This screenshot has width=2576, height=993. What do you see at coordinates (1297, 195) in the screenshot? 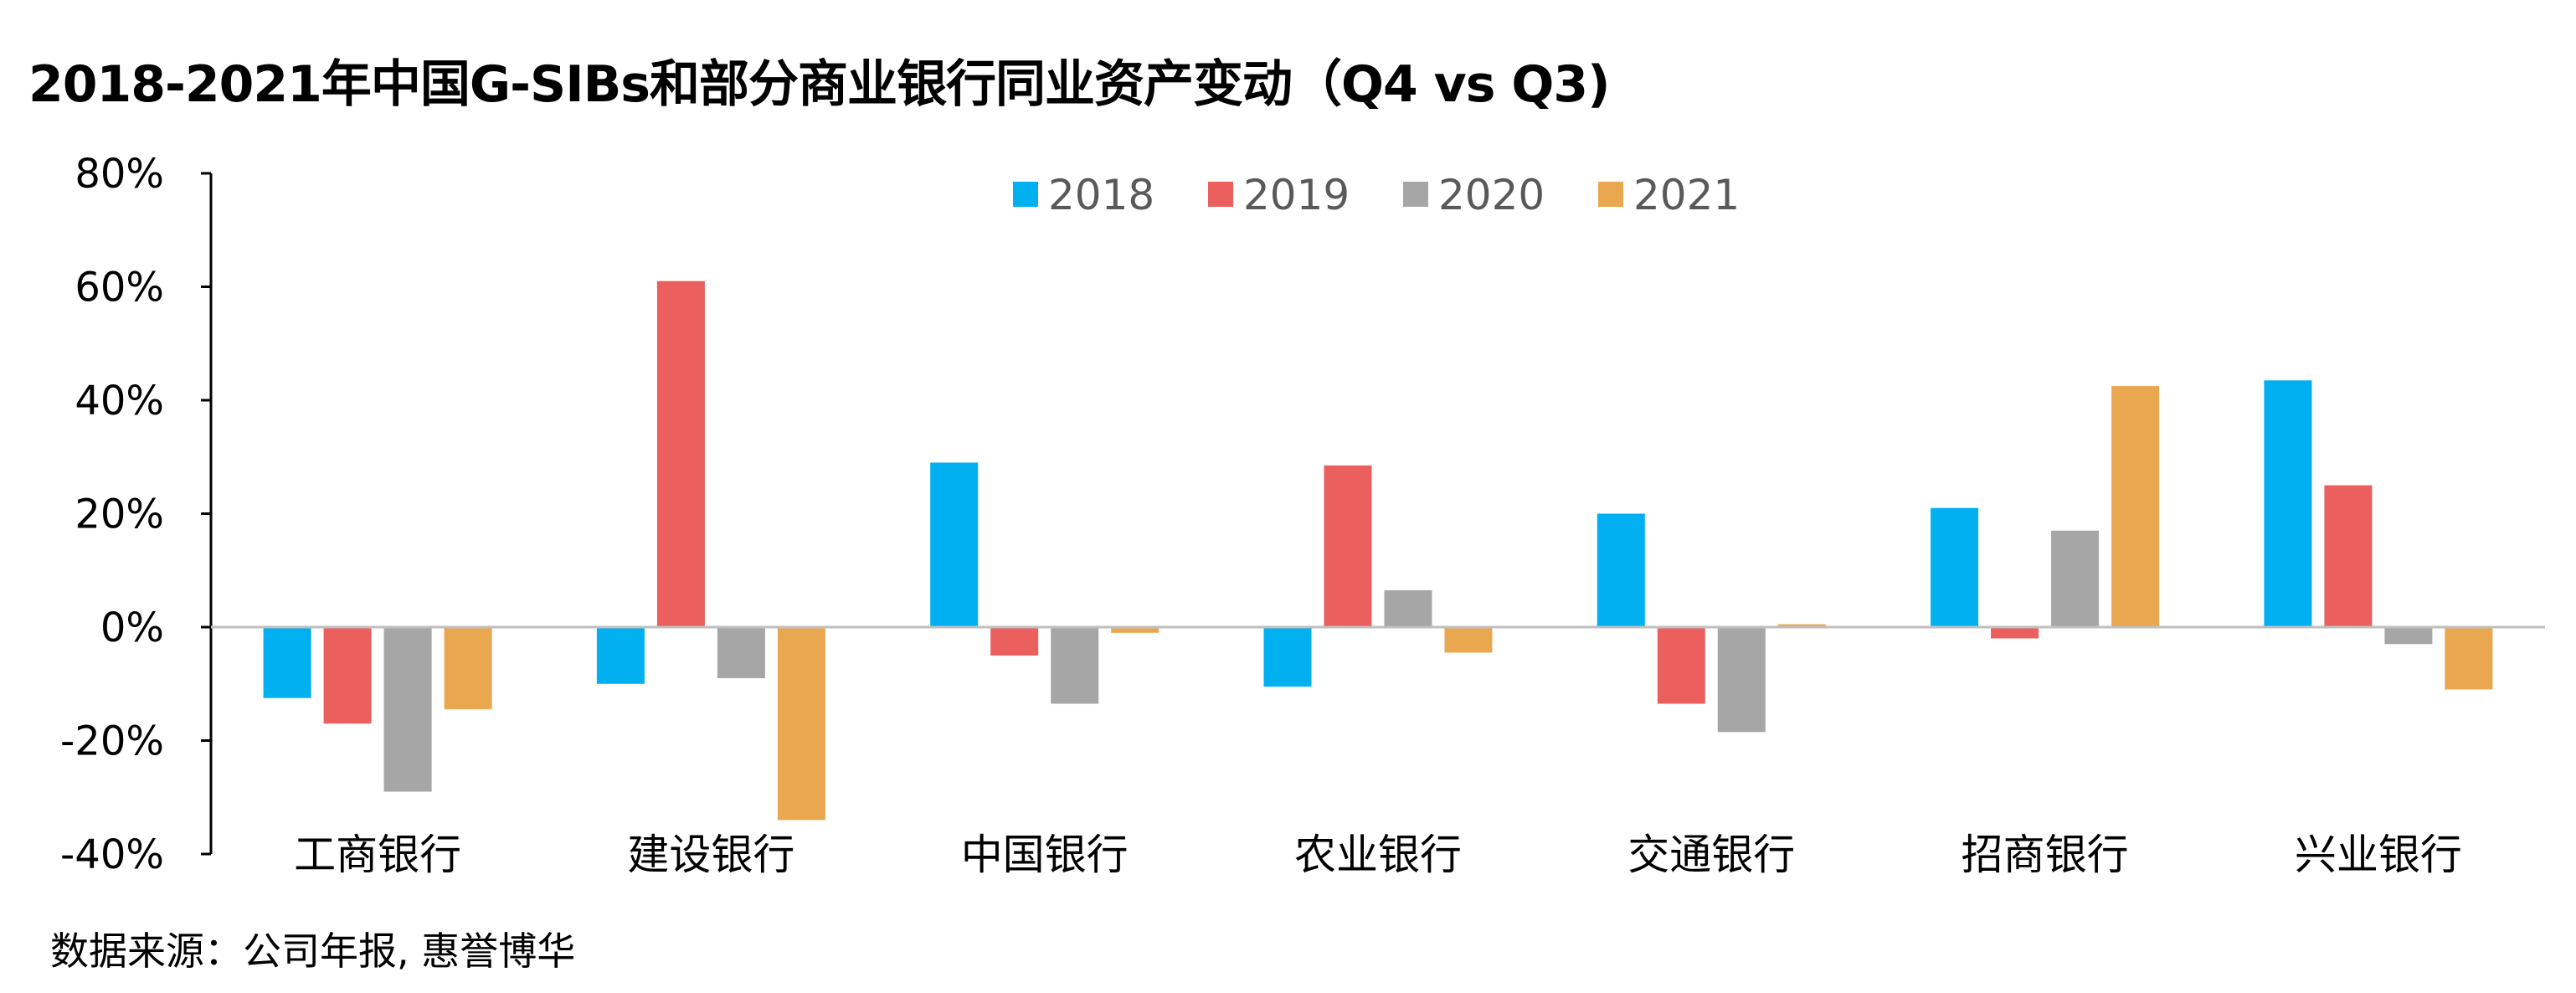
I see `legend-label-2019: 2019` at bounding box center [1297, 195].